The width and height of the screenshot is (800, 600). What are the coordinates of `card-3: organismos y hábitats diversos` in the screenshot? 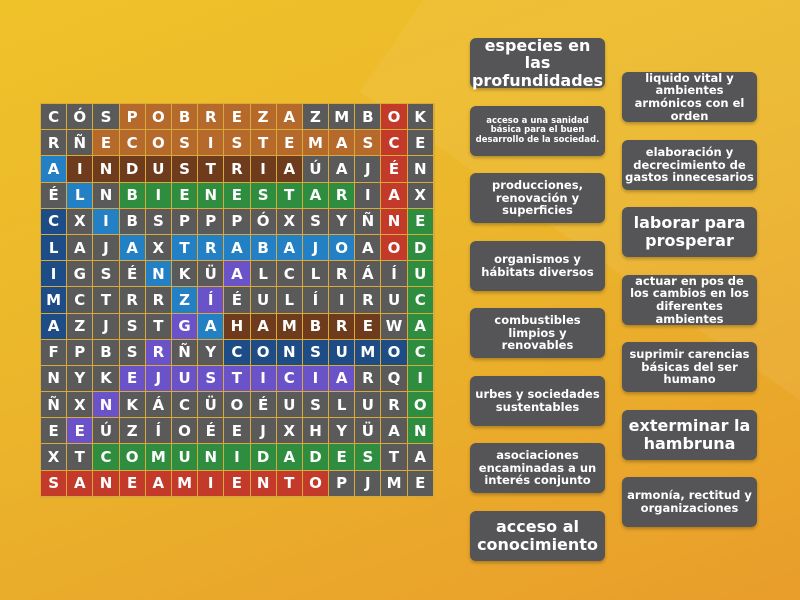 It's located at (537, 266).